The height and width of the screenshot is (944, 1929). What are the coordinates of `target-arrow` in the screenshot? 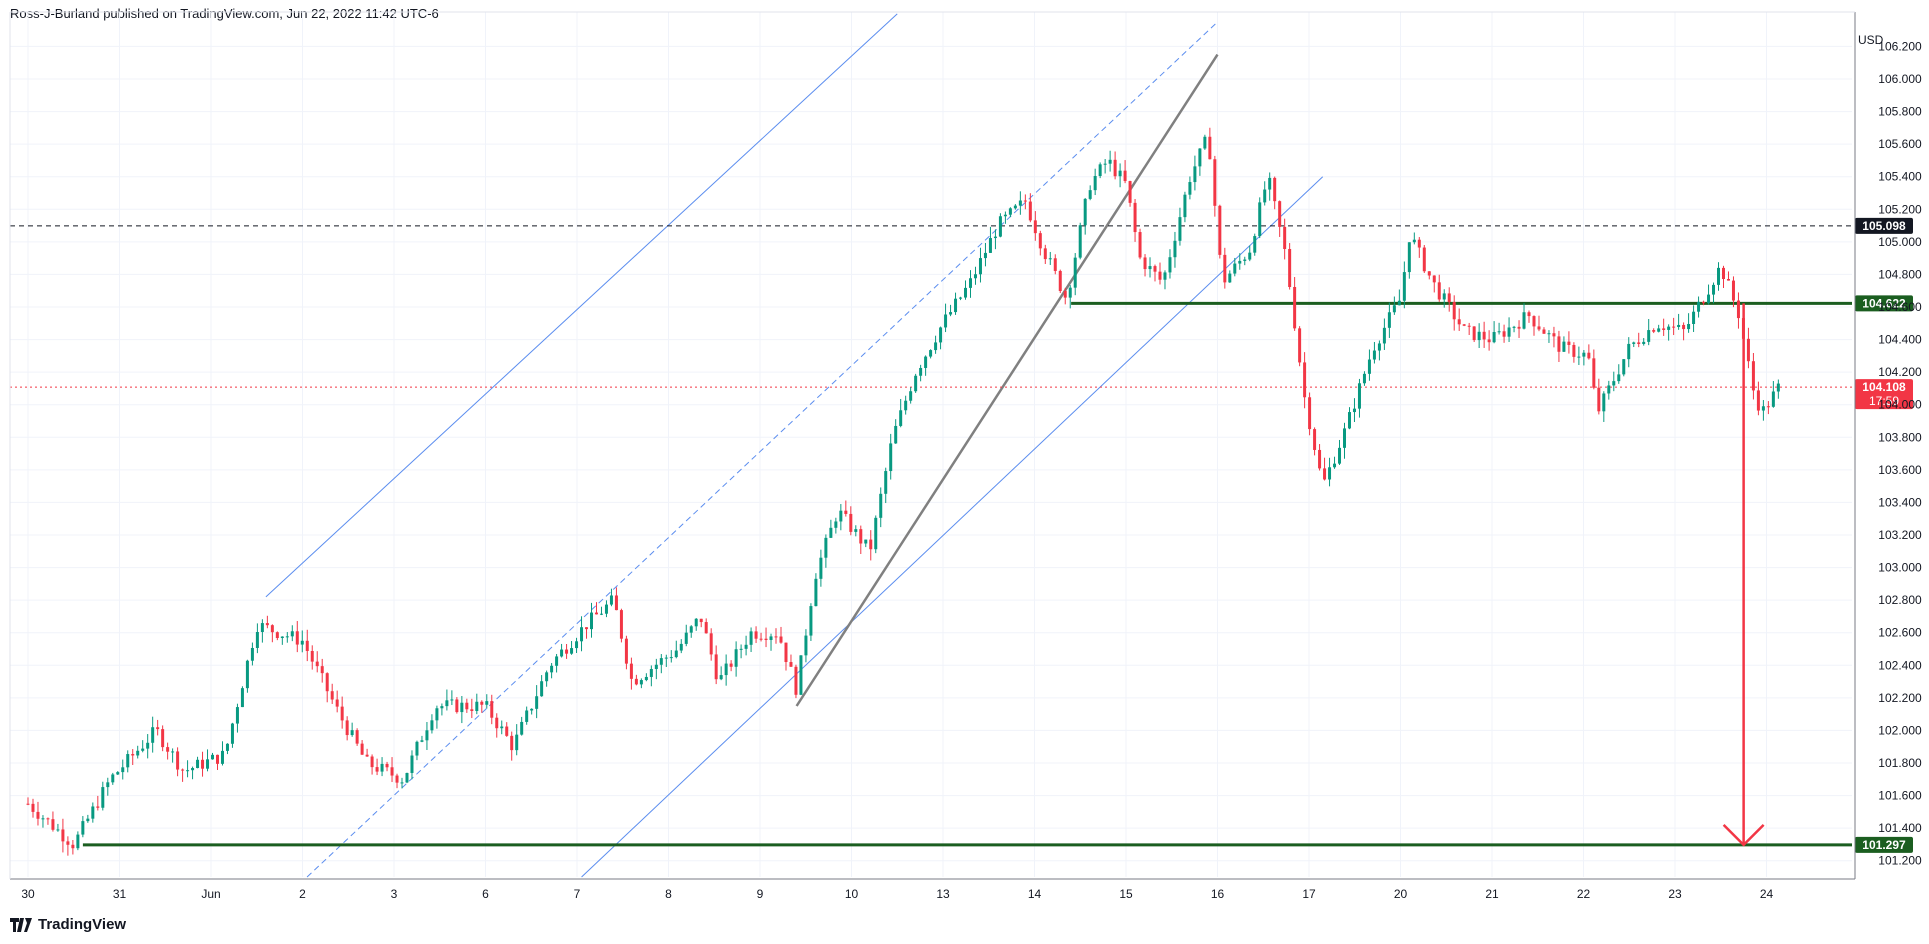 It's located at (1743, 575).